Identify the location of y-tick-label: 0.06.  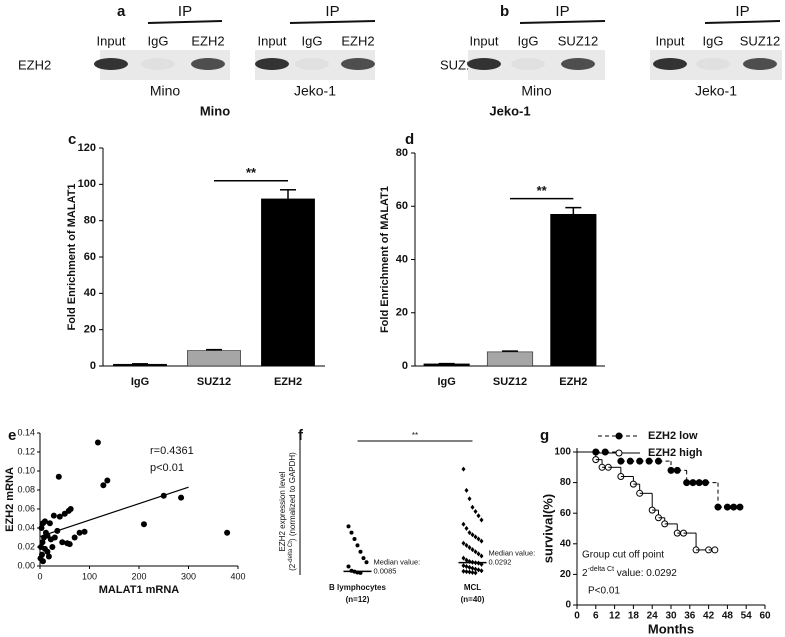
(26, 508).